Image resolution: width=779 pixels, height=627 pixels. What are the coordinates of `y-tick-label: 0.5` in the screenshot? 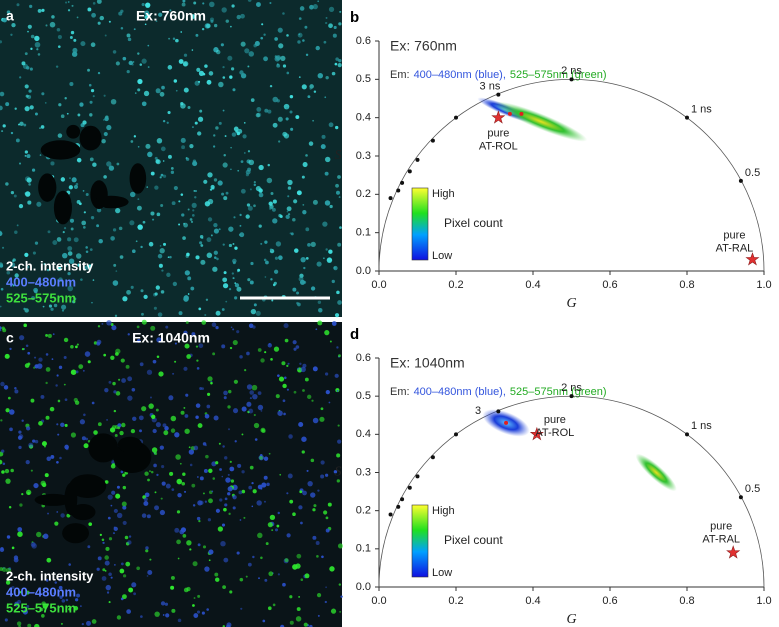 It's located at (363, 79).